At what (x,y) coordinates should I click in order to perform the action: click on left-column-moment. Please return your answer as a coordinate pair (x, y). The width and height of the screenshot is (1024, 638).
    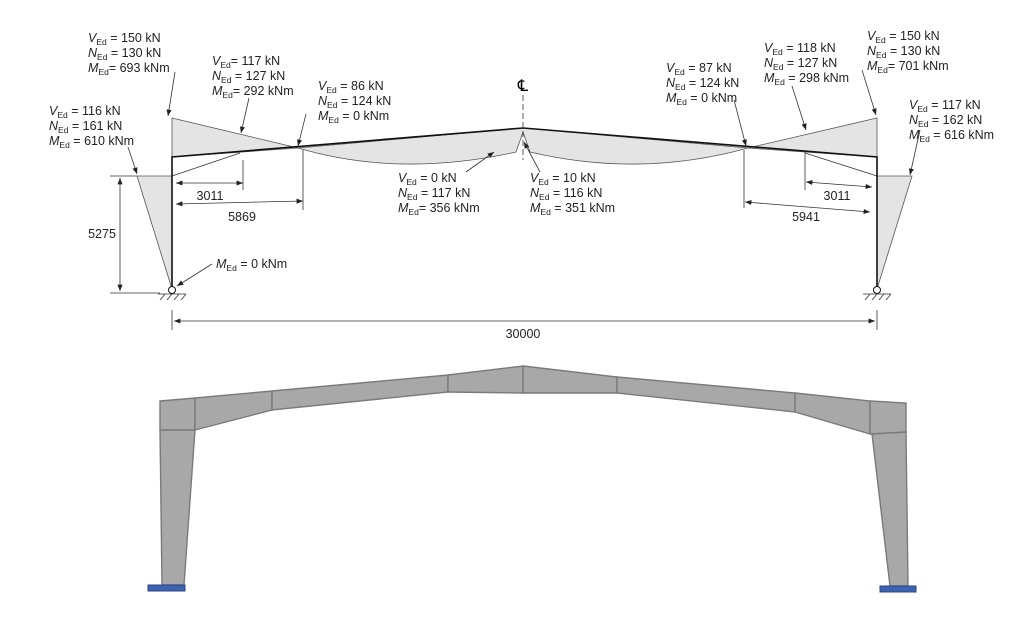
    Looking at the image, I should click on (154, 232).